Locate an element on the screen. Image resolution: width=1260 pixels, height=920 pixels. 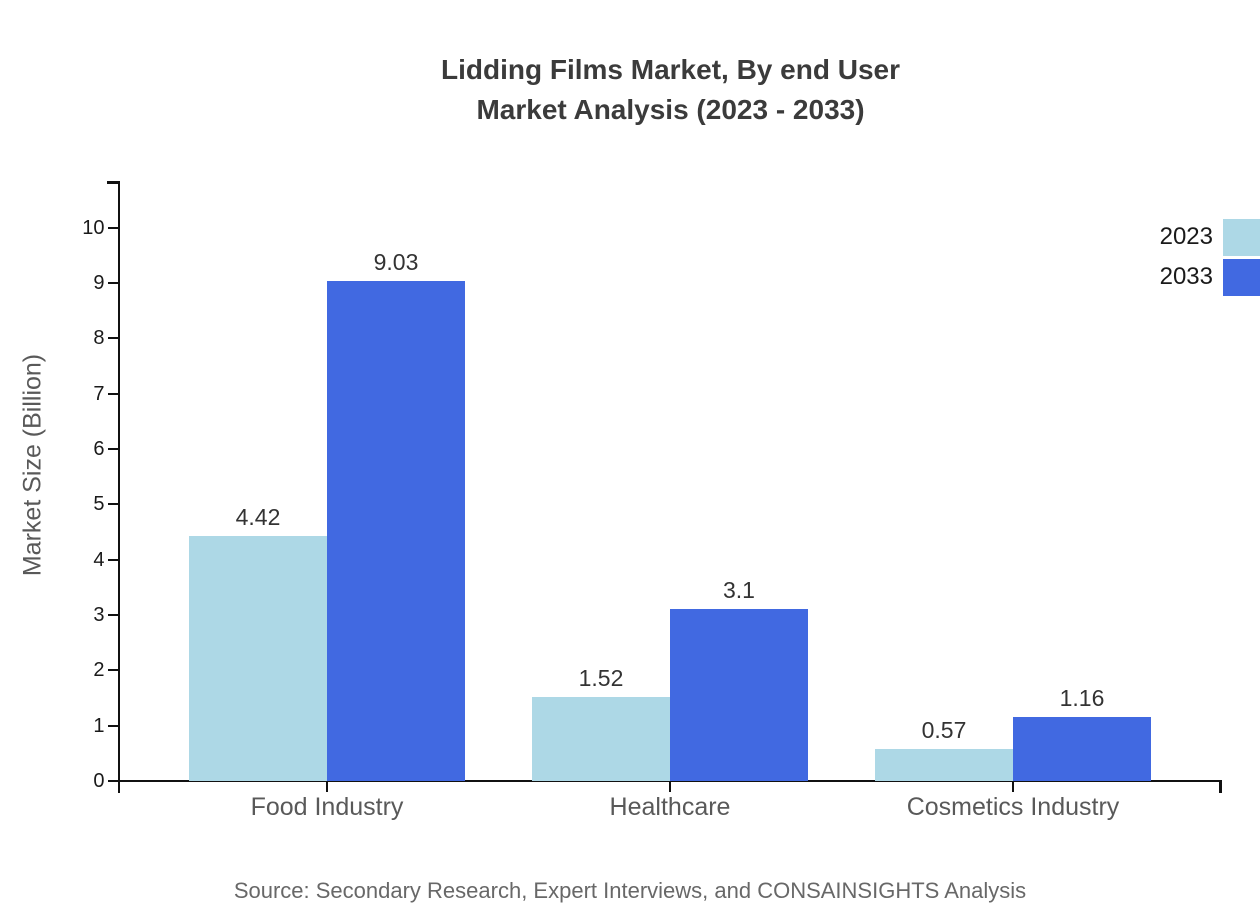
bar-2023-food-industry is located at coordinates (258, 658).